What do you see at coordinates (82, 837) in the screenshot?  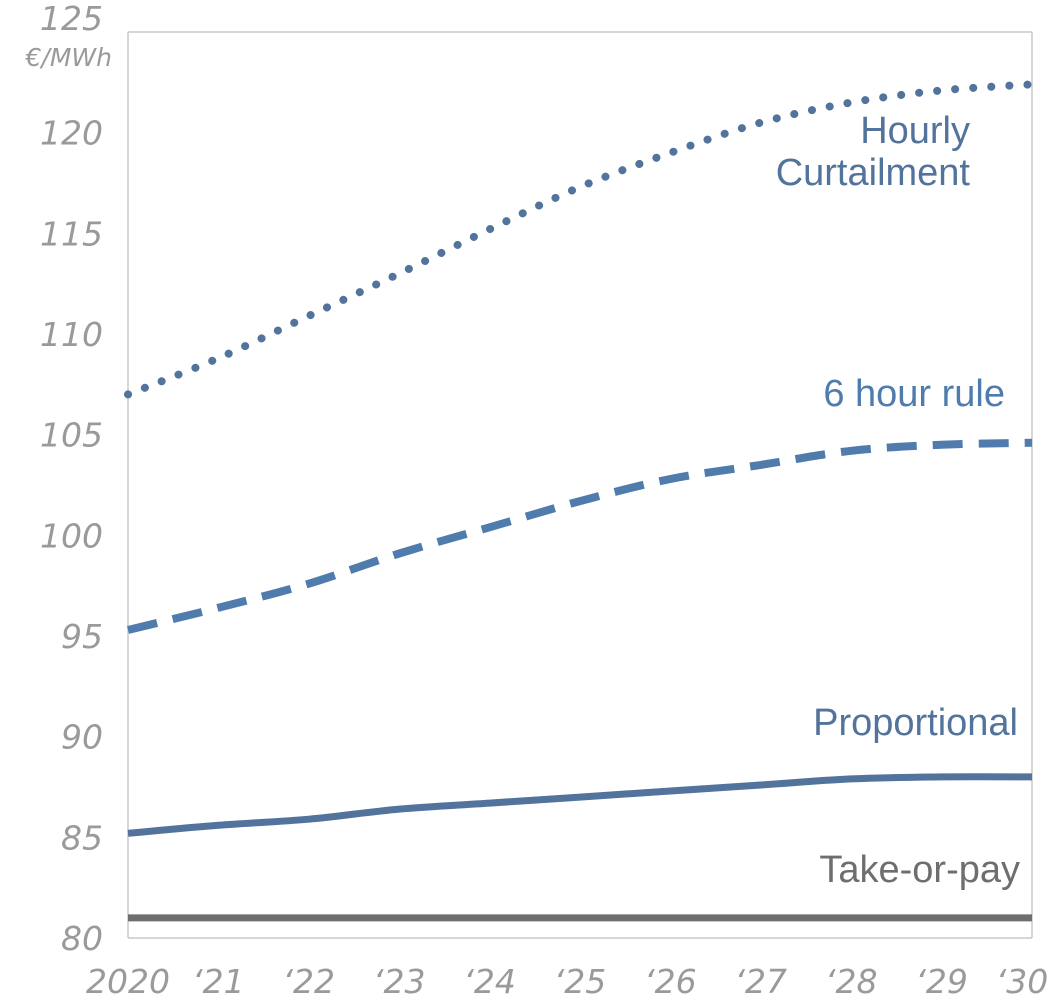 I see `y-tick-label: 85` at bounding box center [82, 837].